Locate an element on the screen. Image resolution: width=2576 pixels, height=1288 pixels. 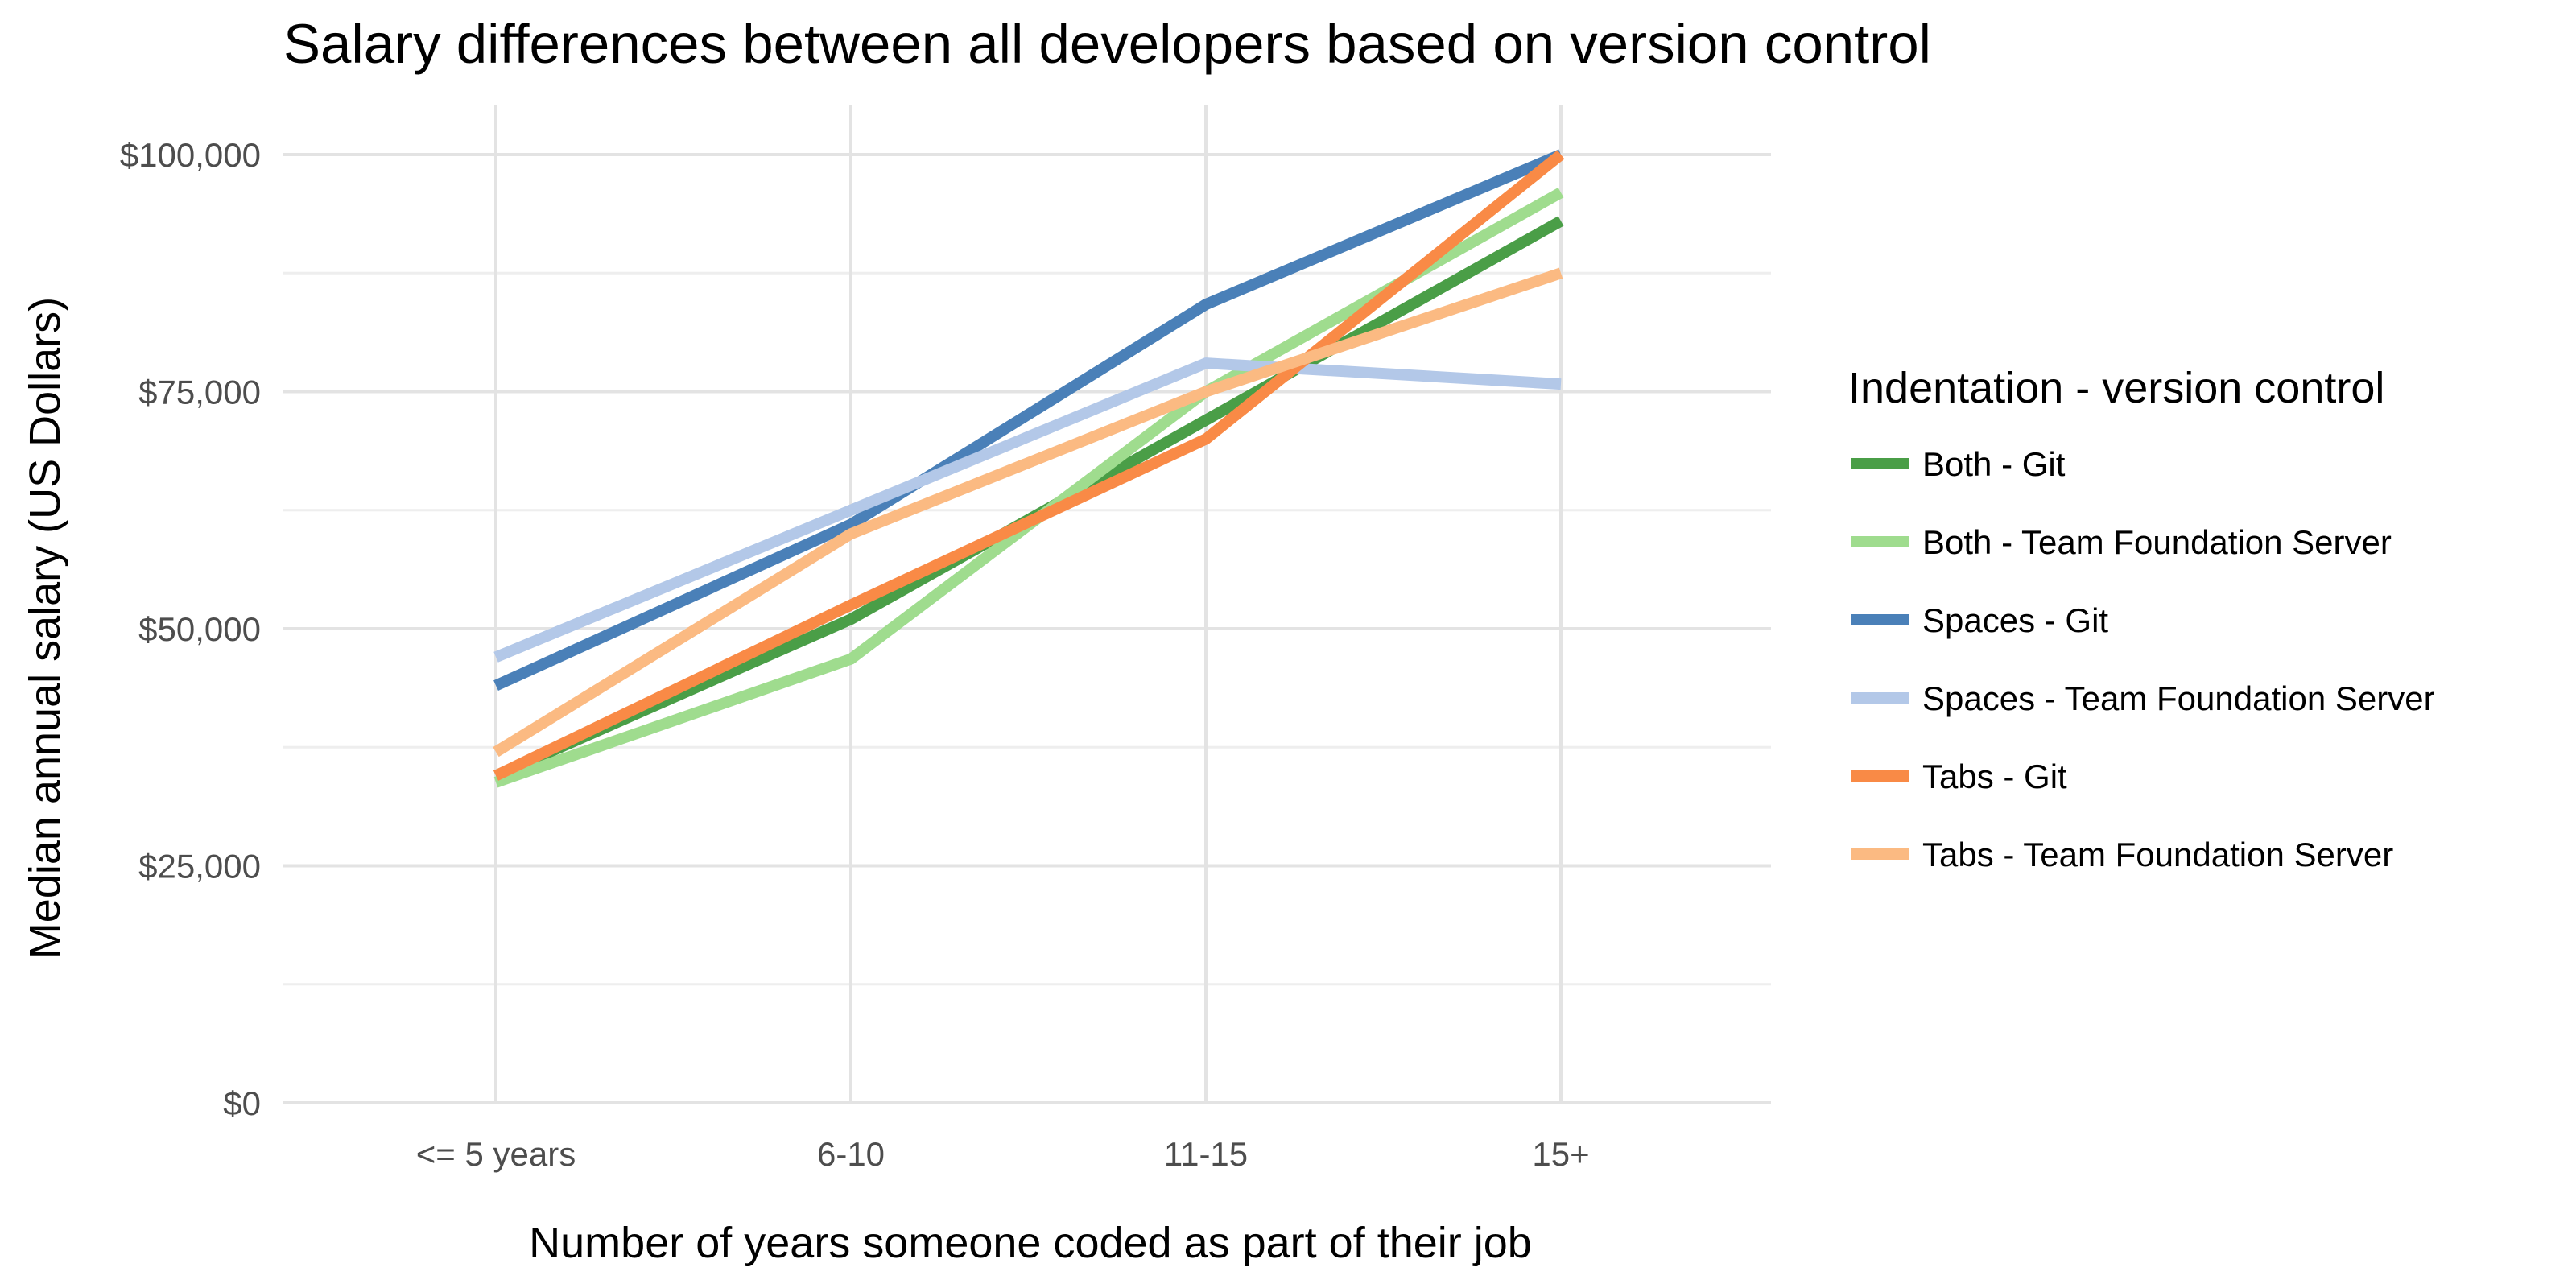
y-tick-label: $0 is located at coordinates (242, 1103).